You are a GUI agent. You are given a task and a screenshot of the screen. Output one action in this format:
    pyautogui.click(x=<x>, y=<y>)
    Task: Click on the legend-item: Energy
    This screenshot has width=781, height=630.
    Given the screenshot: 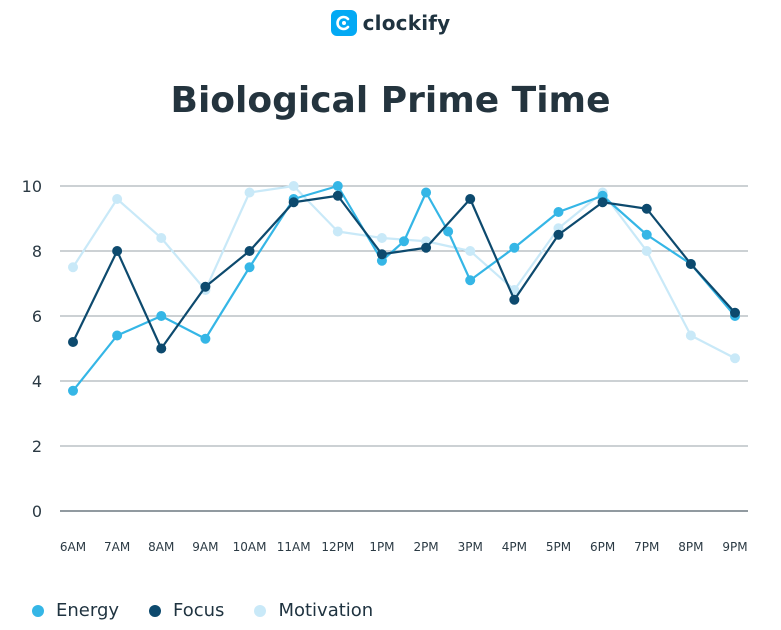 What is the action you would take?
    pyautogui.click(x=75, y=610)
    